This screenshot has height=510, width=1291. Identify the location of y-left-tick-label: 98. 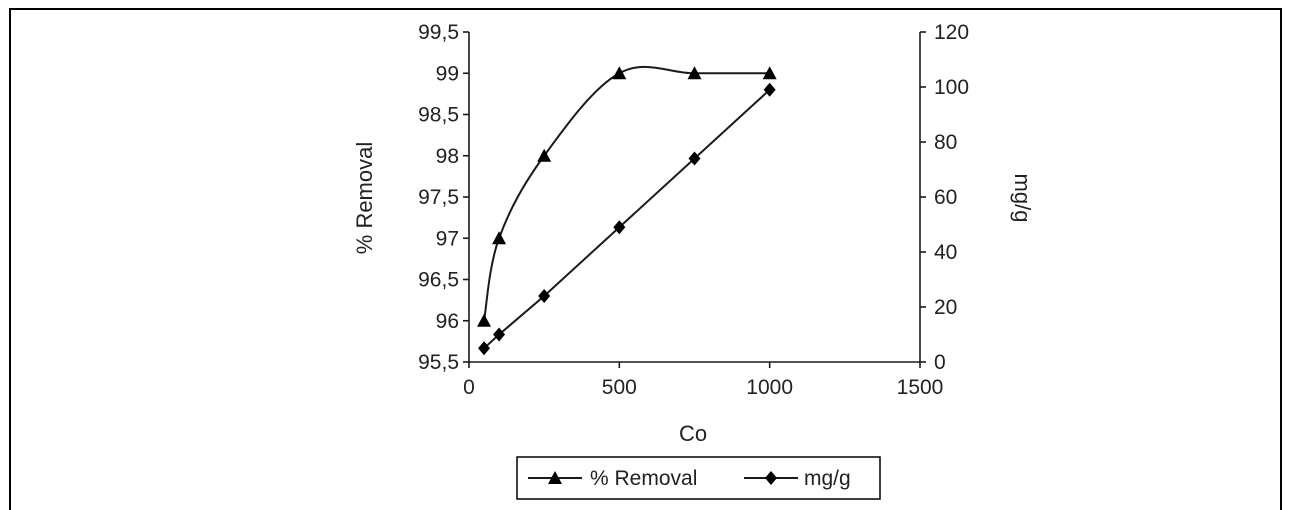
(447, 156).